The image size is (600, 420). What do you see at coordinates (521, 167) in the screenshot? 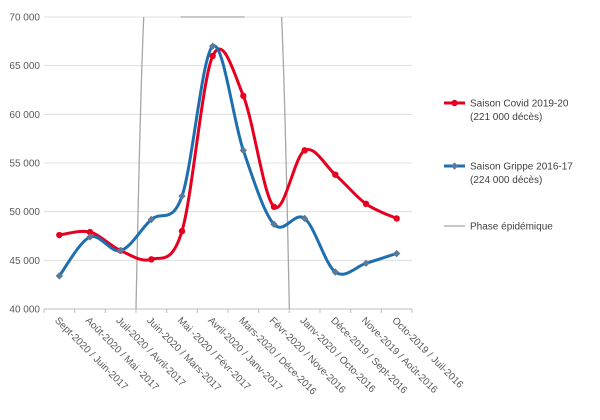
I see `legend-label: Saison Grippe 2016-17` at bounding box center [521, 167].